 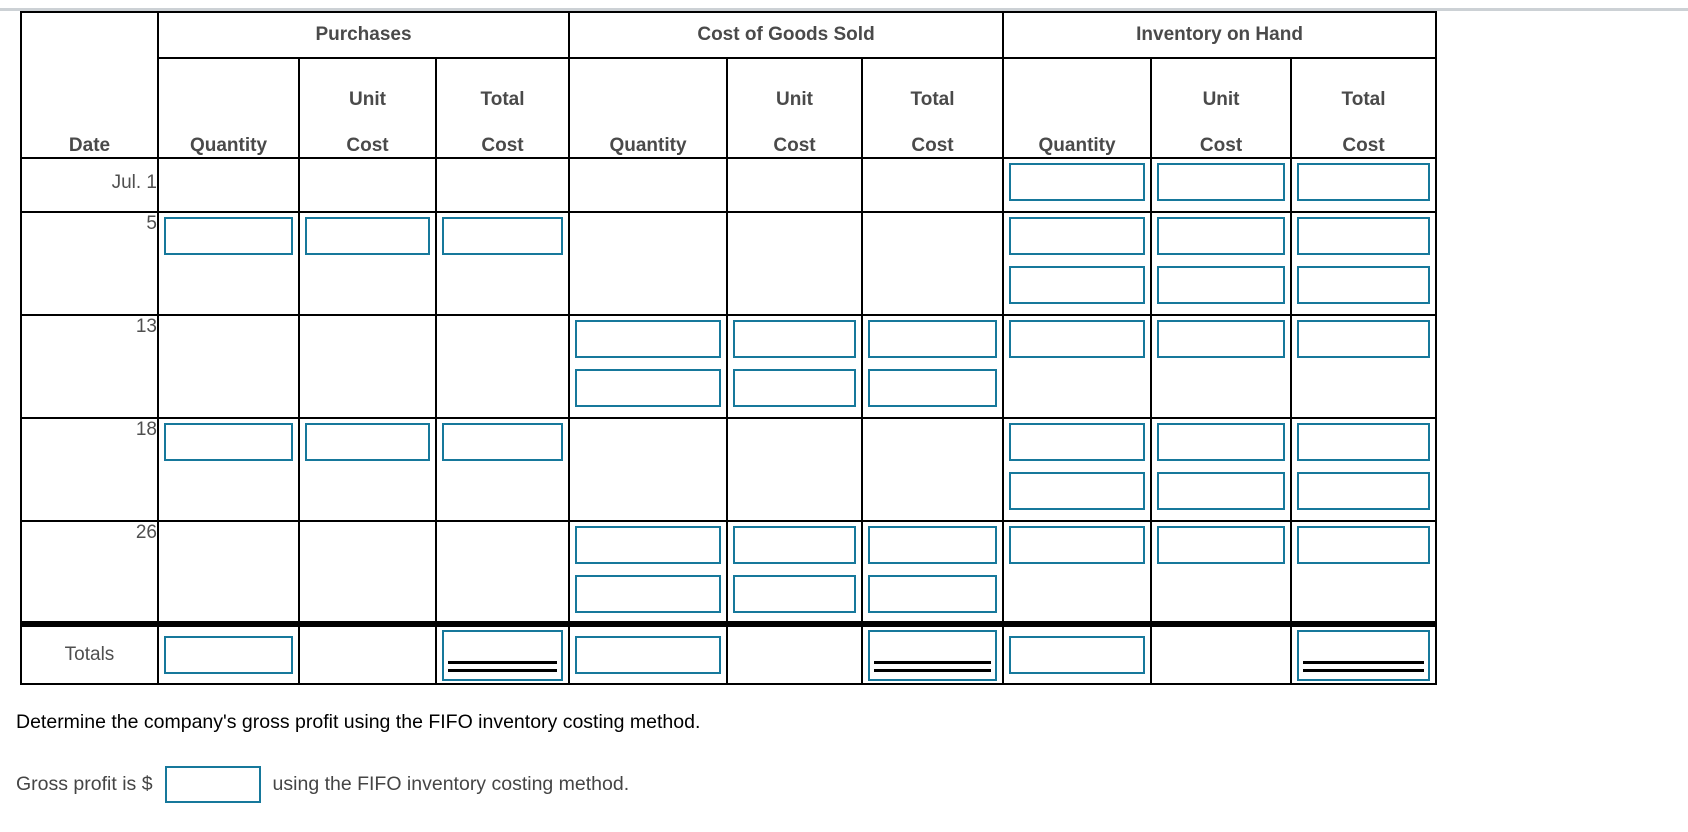 I want to click on table-row-jul13: 13, so click(x=729, y=366).